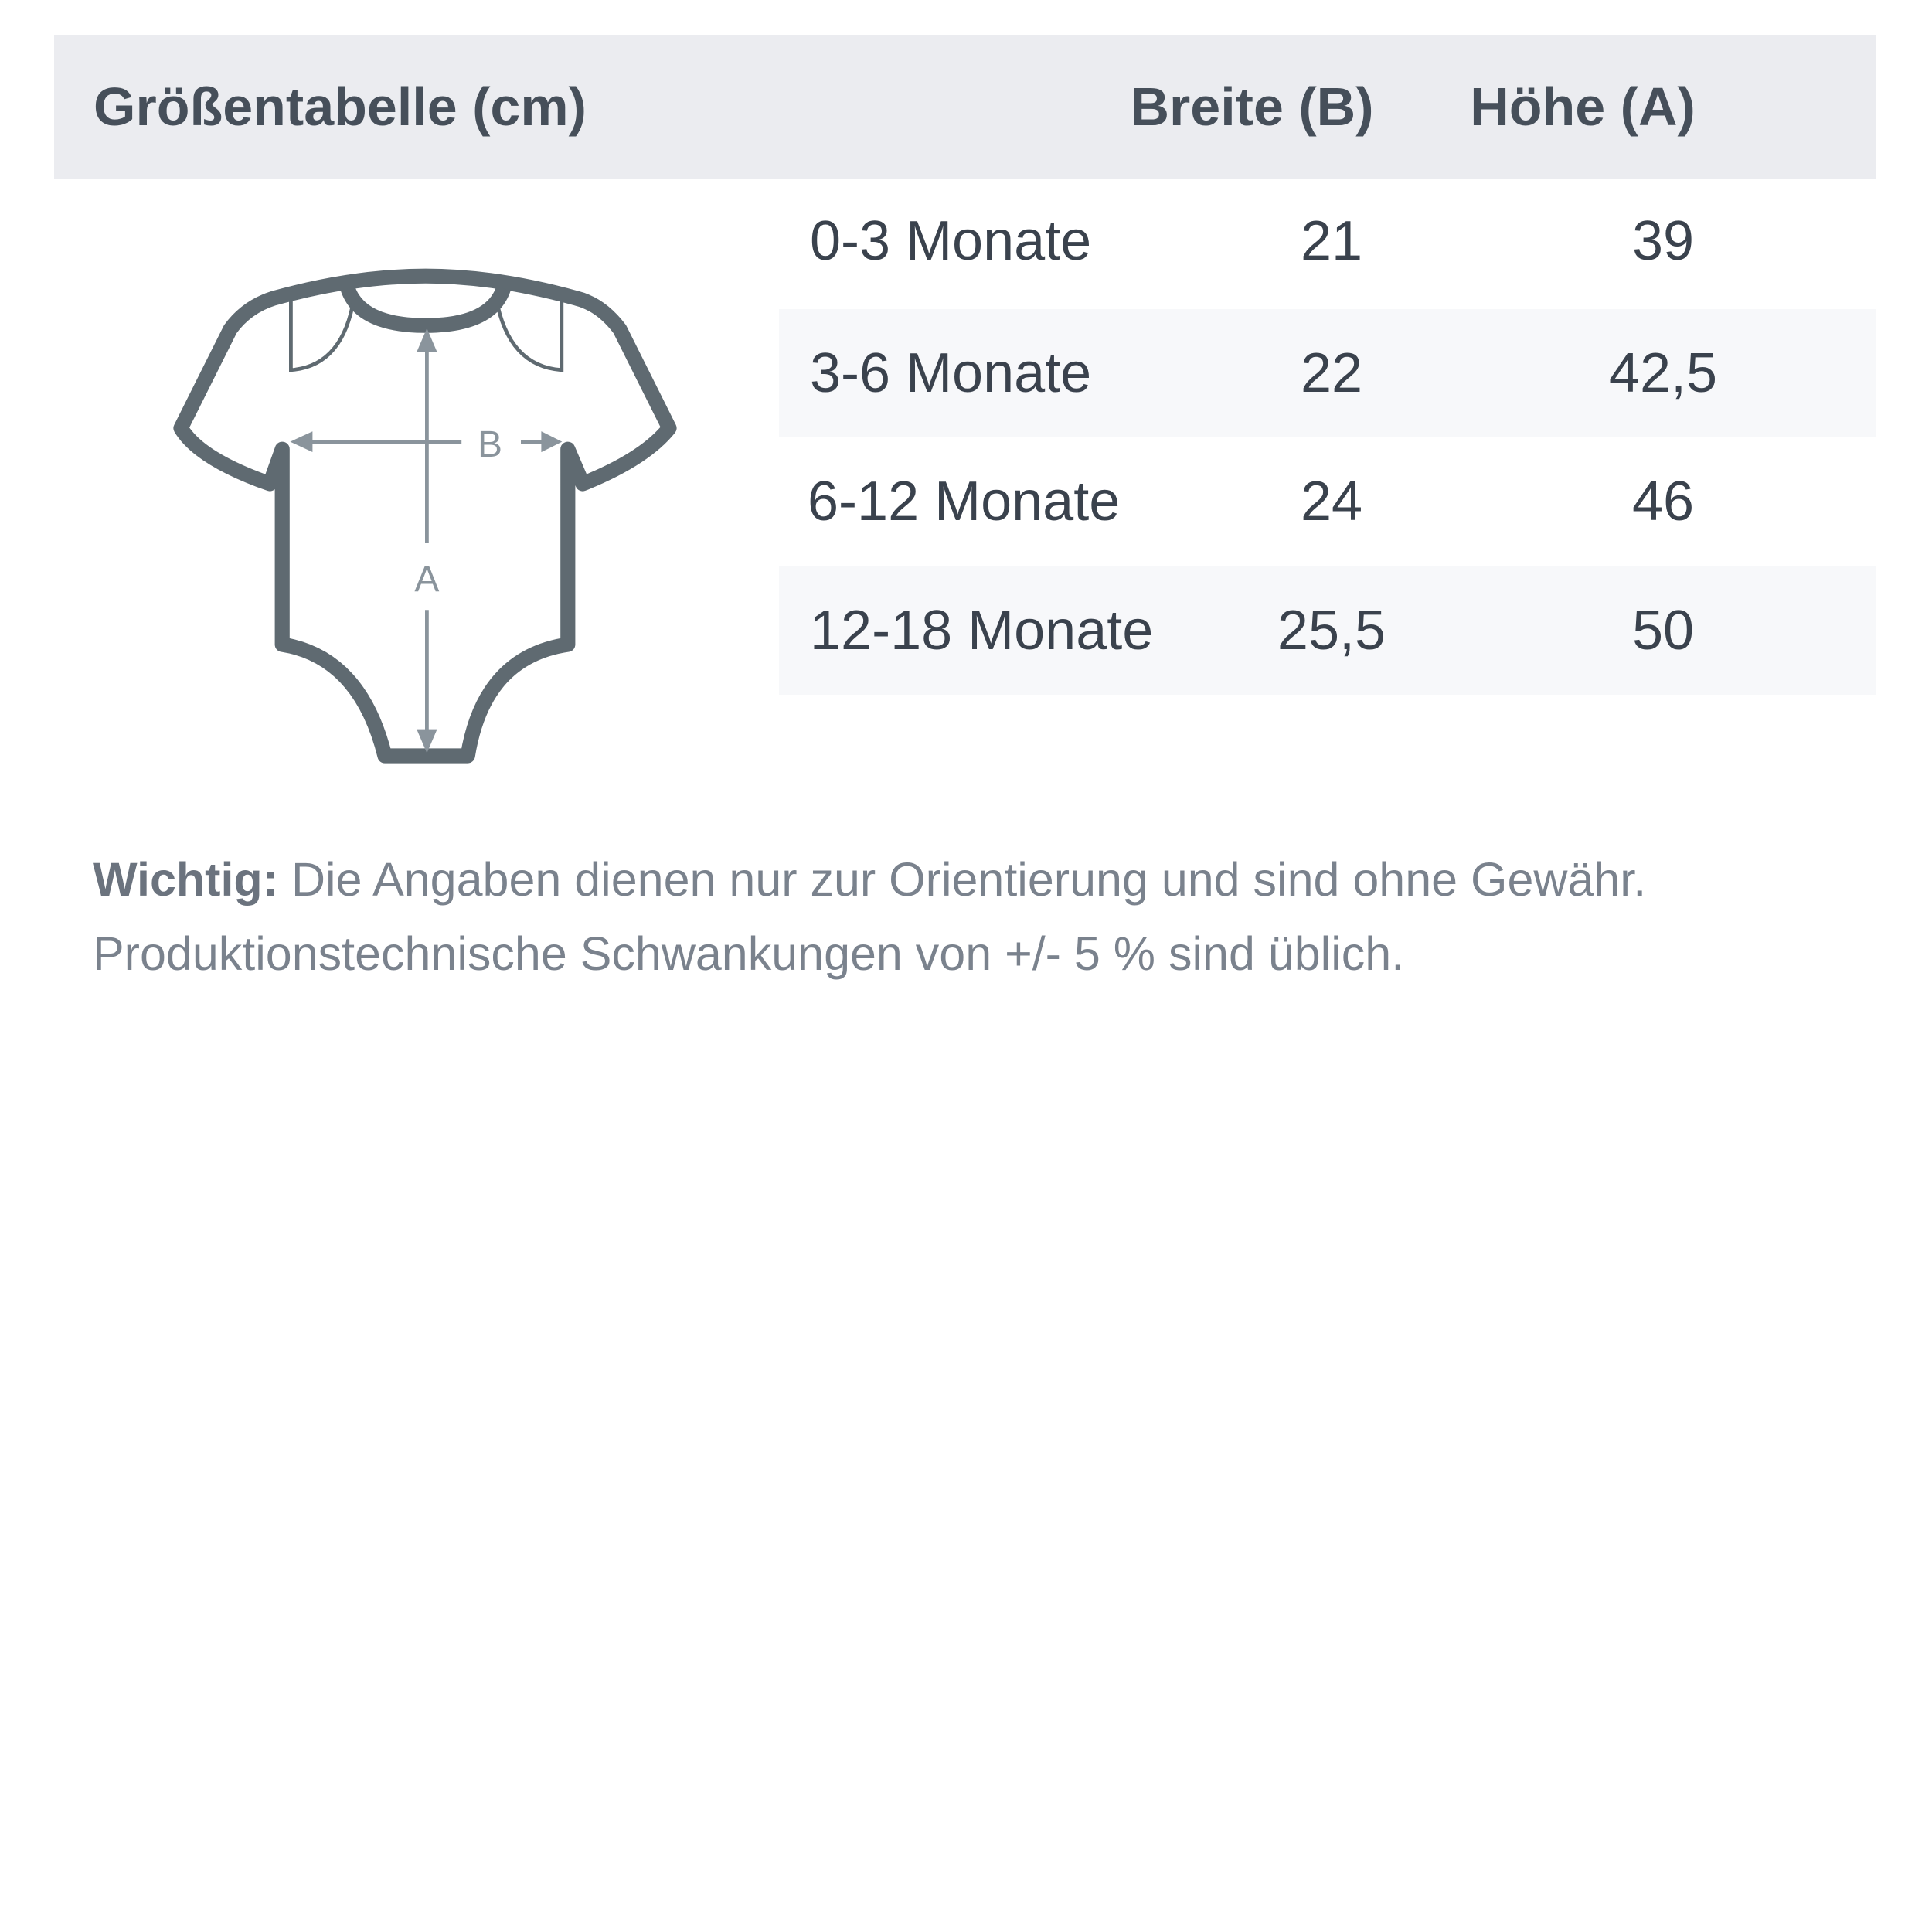 The width and height of the screenshot is (1932, 1932). What do you see at coordinates (490, 445) in the screenshot?
I see `label-b: B` at bounding box center [490, 445].